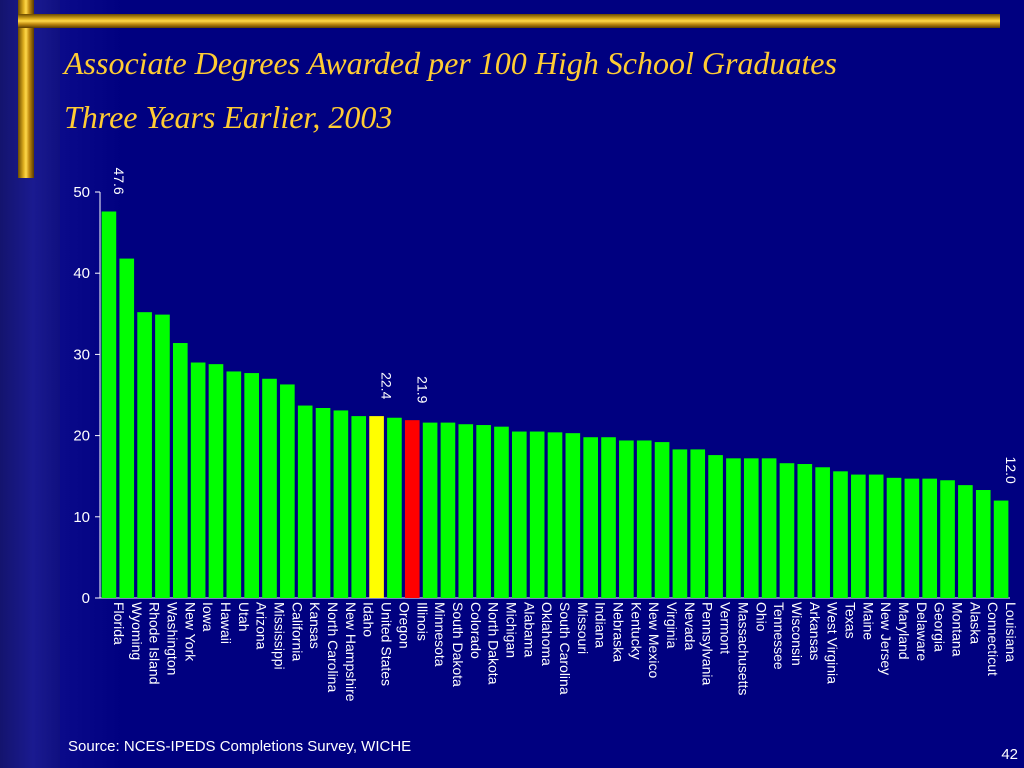  I want to click on bar-new-mexico, so click(644, 519).